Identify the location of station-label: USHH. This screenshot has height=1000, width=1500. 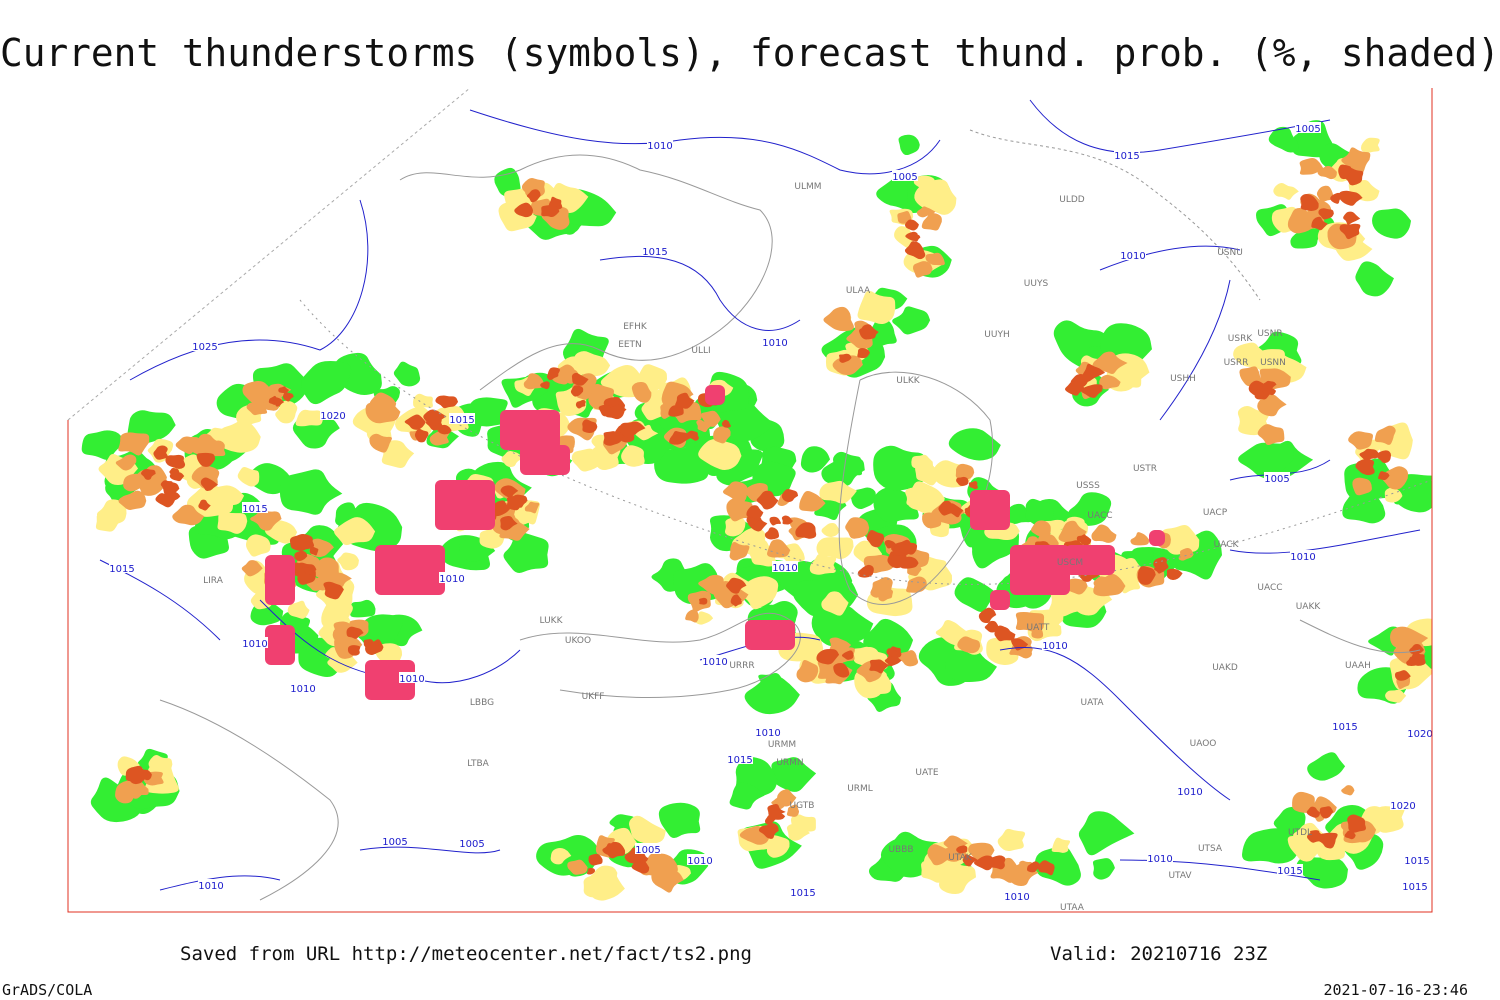
(1183, 379).